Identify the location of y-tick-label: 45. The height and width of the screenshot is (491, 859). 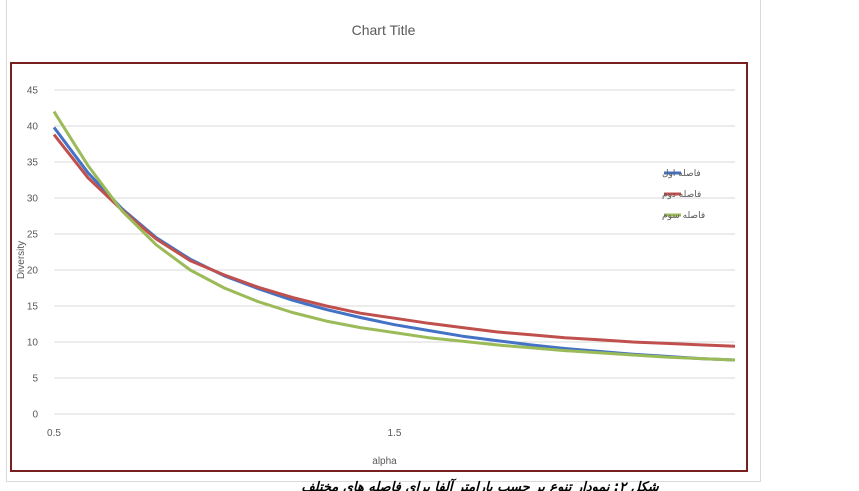
(33, 91).